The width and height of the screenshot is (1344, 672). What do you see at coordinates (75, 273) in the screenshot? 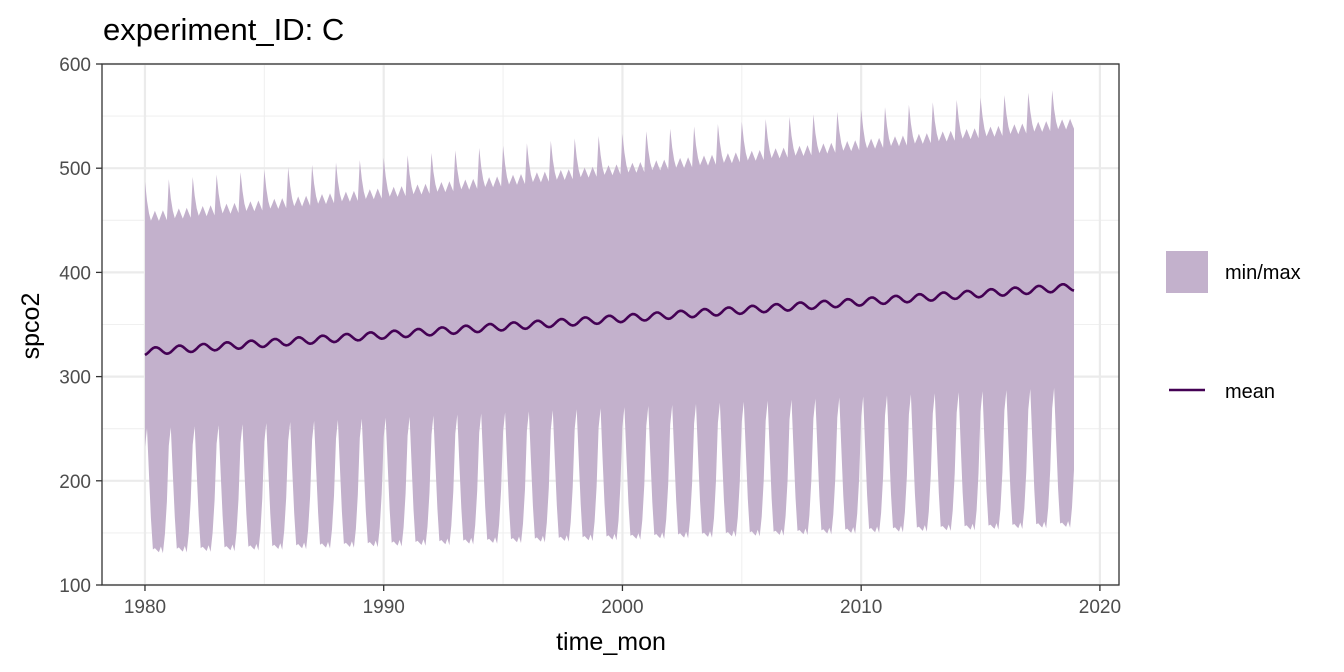
I see `y-tick-label: 400` at bounding box center [75, 273].